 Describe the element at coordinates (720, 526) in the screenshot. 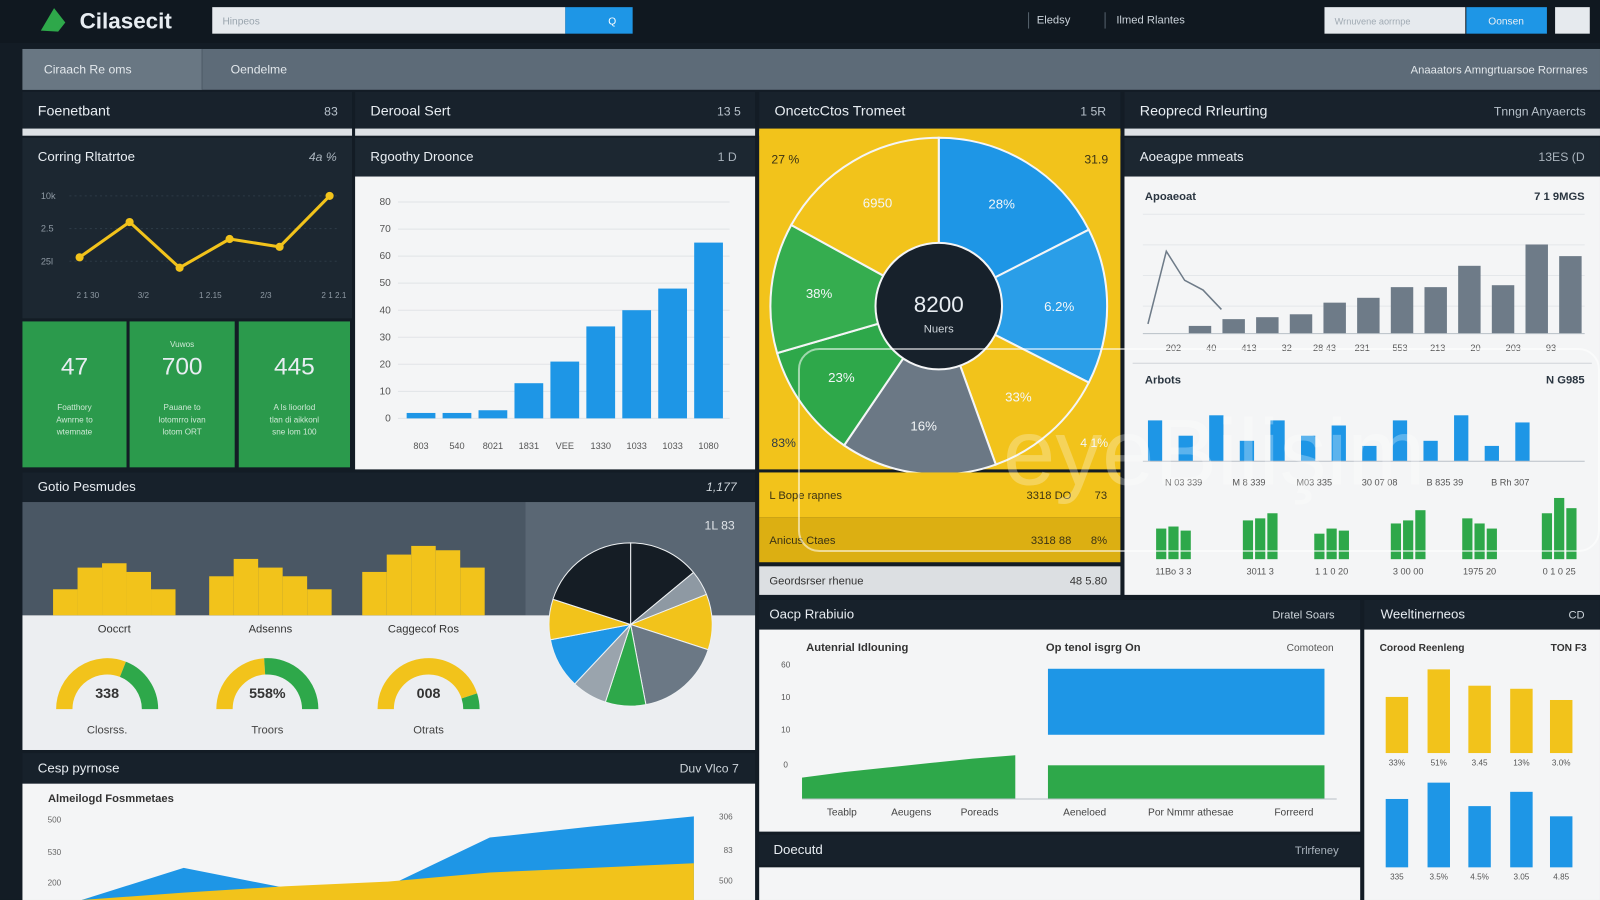

I see `pie-label: 1L 83` at that location.